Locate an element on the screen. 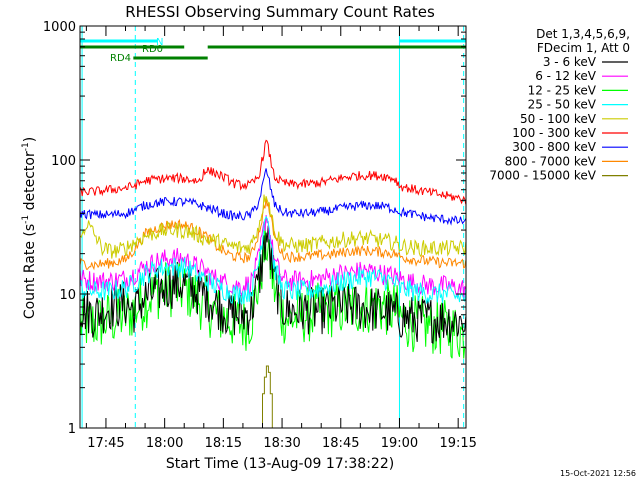  segment-label-n: N is located at coordinates (159, 42).